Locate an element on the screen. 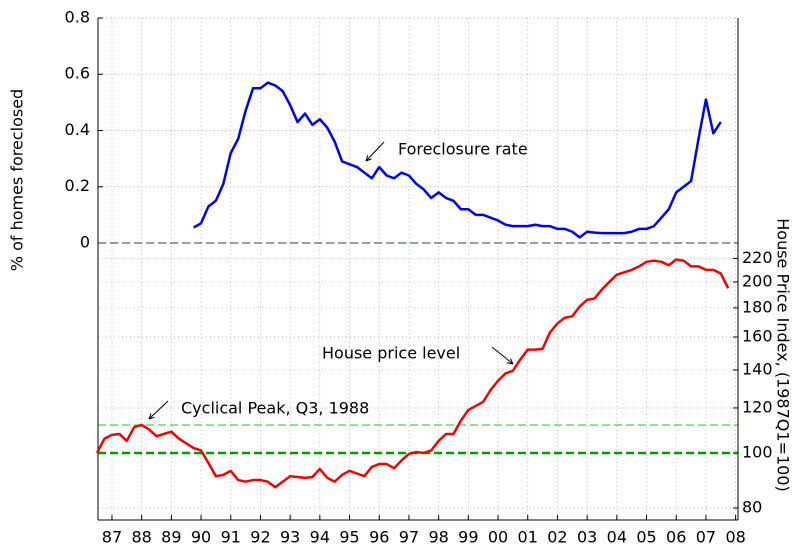 The height and width of the screenshot is (554, 800). x-tick-label: 99 is located at coordinates (468, 537).